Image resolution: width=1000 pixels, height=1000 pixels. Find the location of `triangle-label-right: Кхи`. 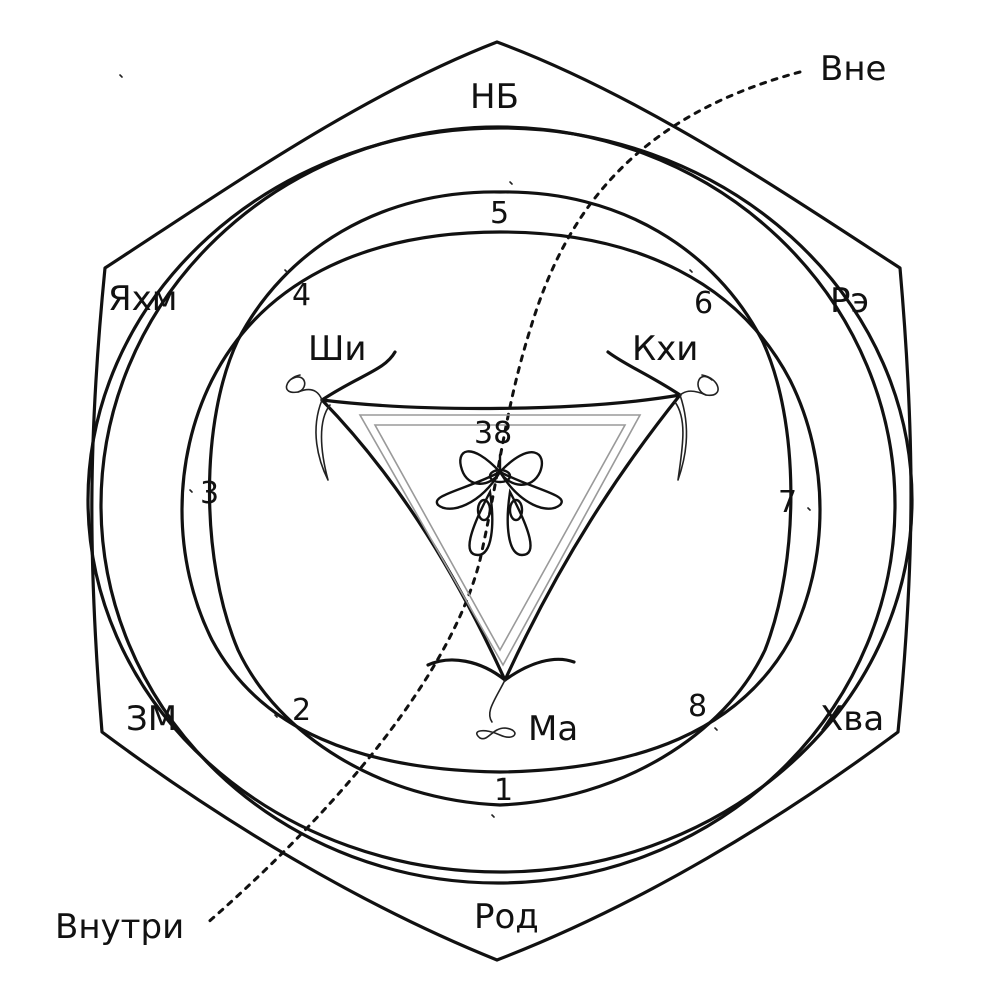

triangle-label-right: Кхи is located at coordinates (665, 349).